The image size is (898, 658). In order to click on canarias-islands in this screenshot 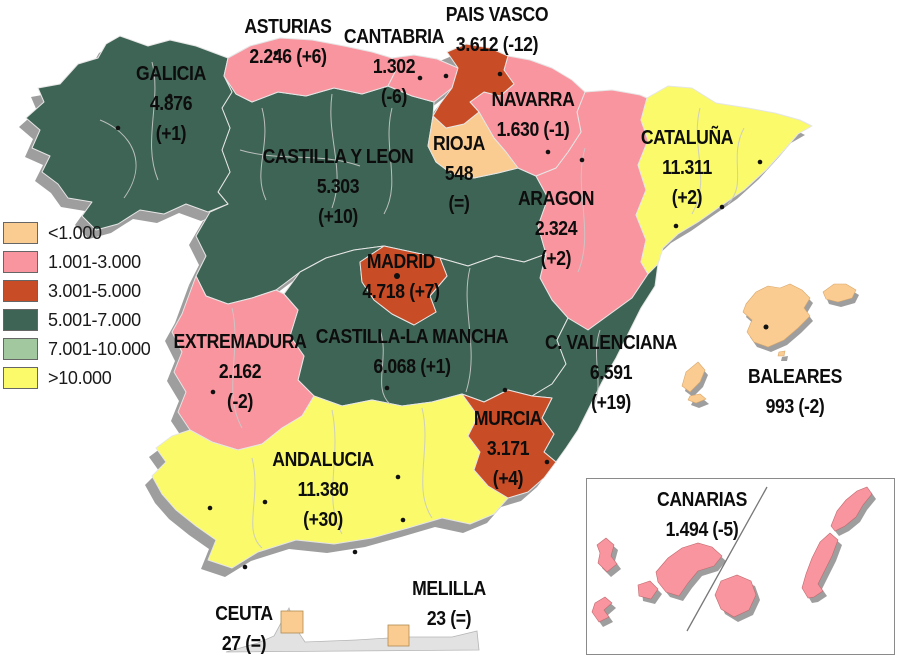, I will do `click(732, 554)`.